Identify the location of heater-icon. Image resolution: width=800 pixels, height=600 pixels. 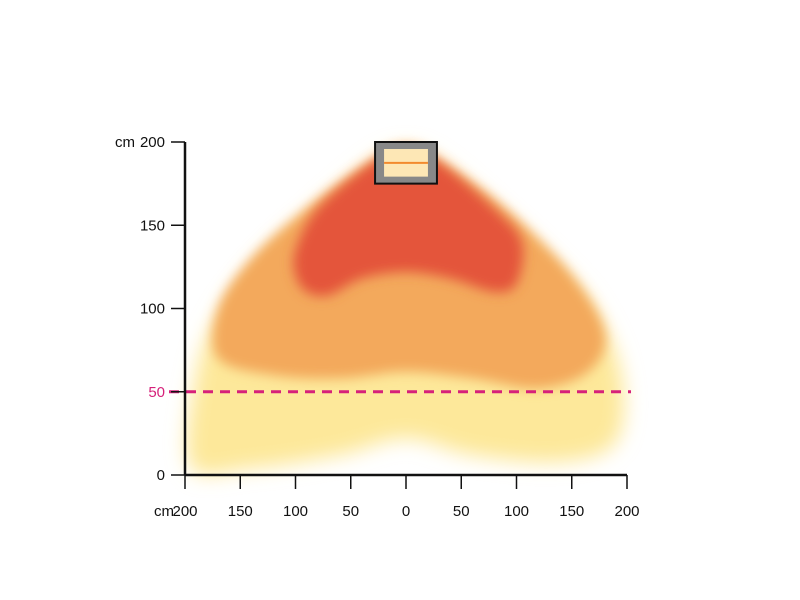
(406, 163).